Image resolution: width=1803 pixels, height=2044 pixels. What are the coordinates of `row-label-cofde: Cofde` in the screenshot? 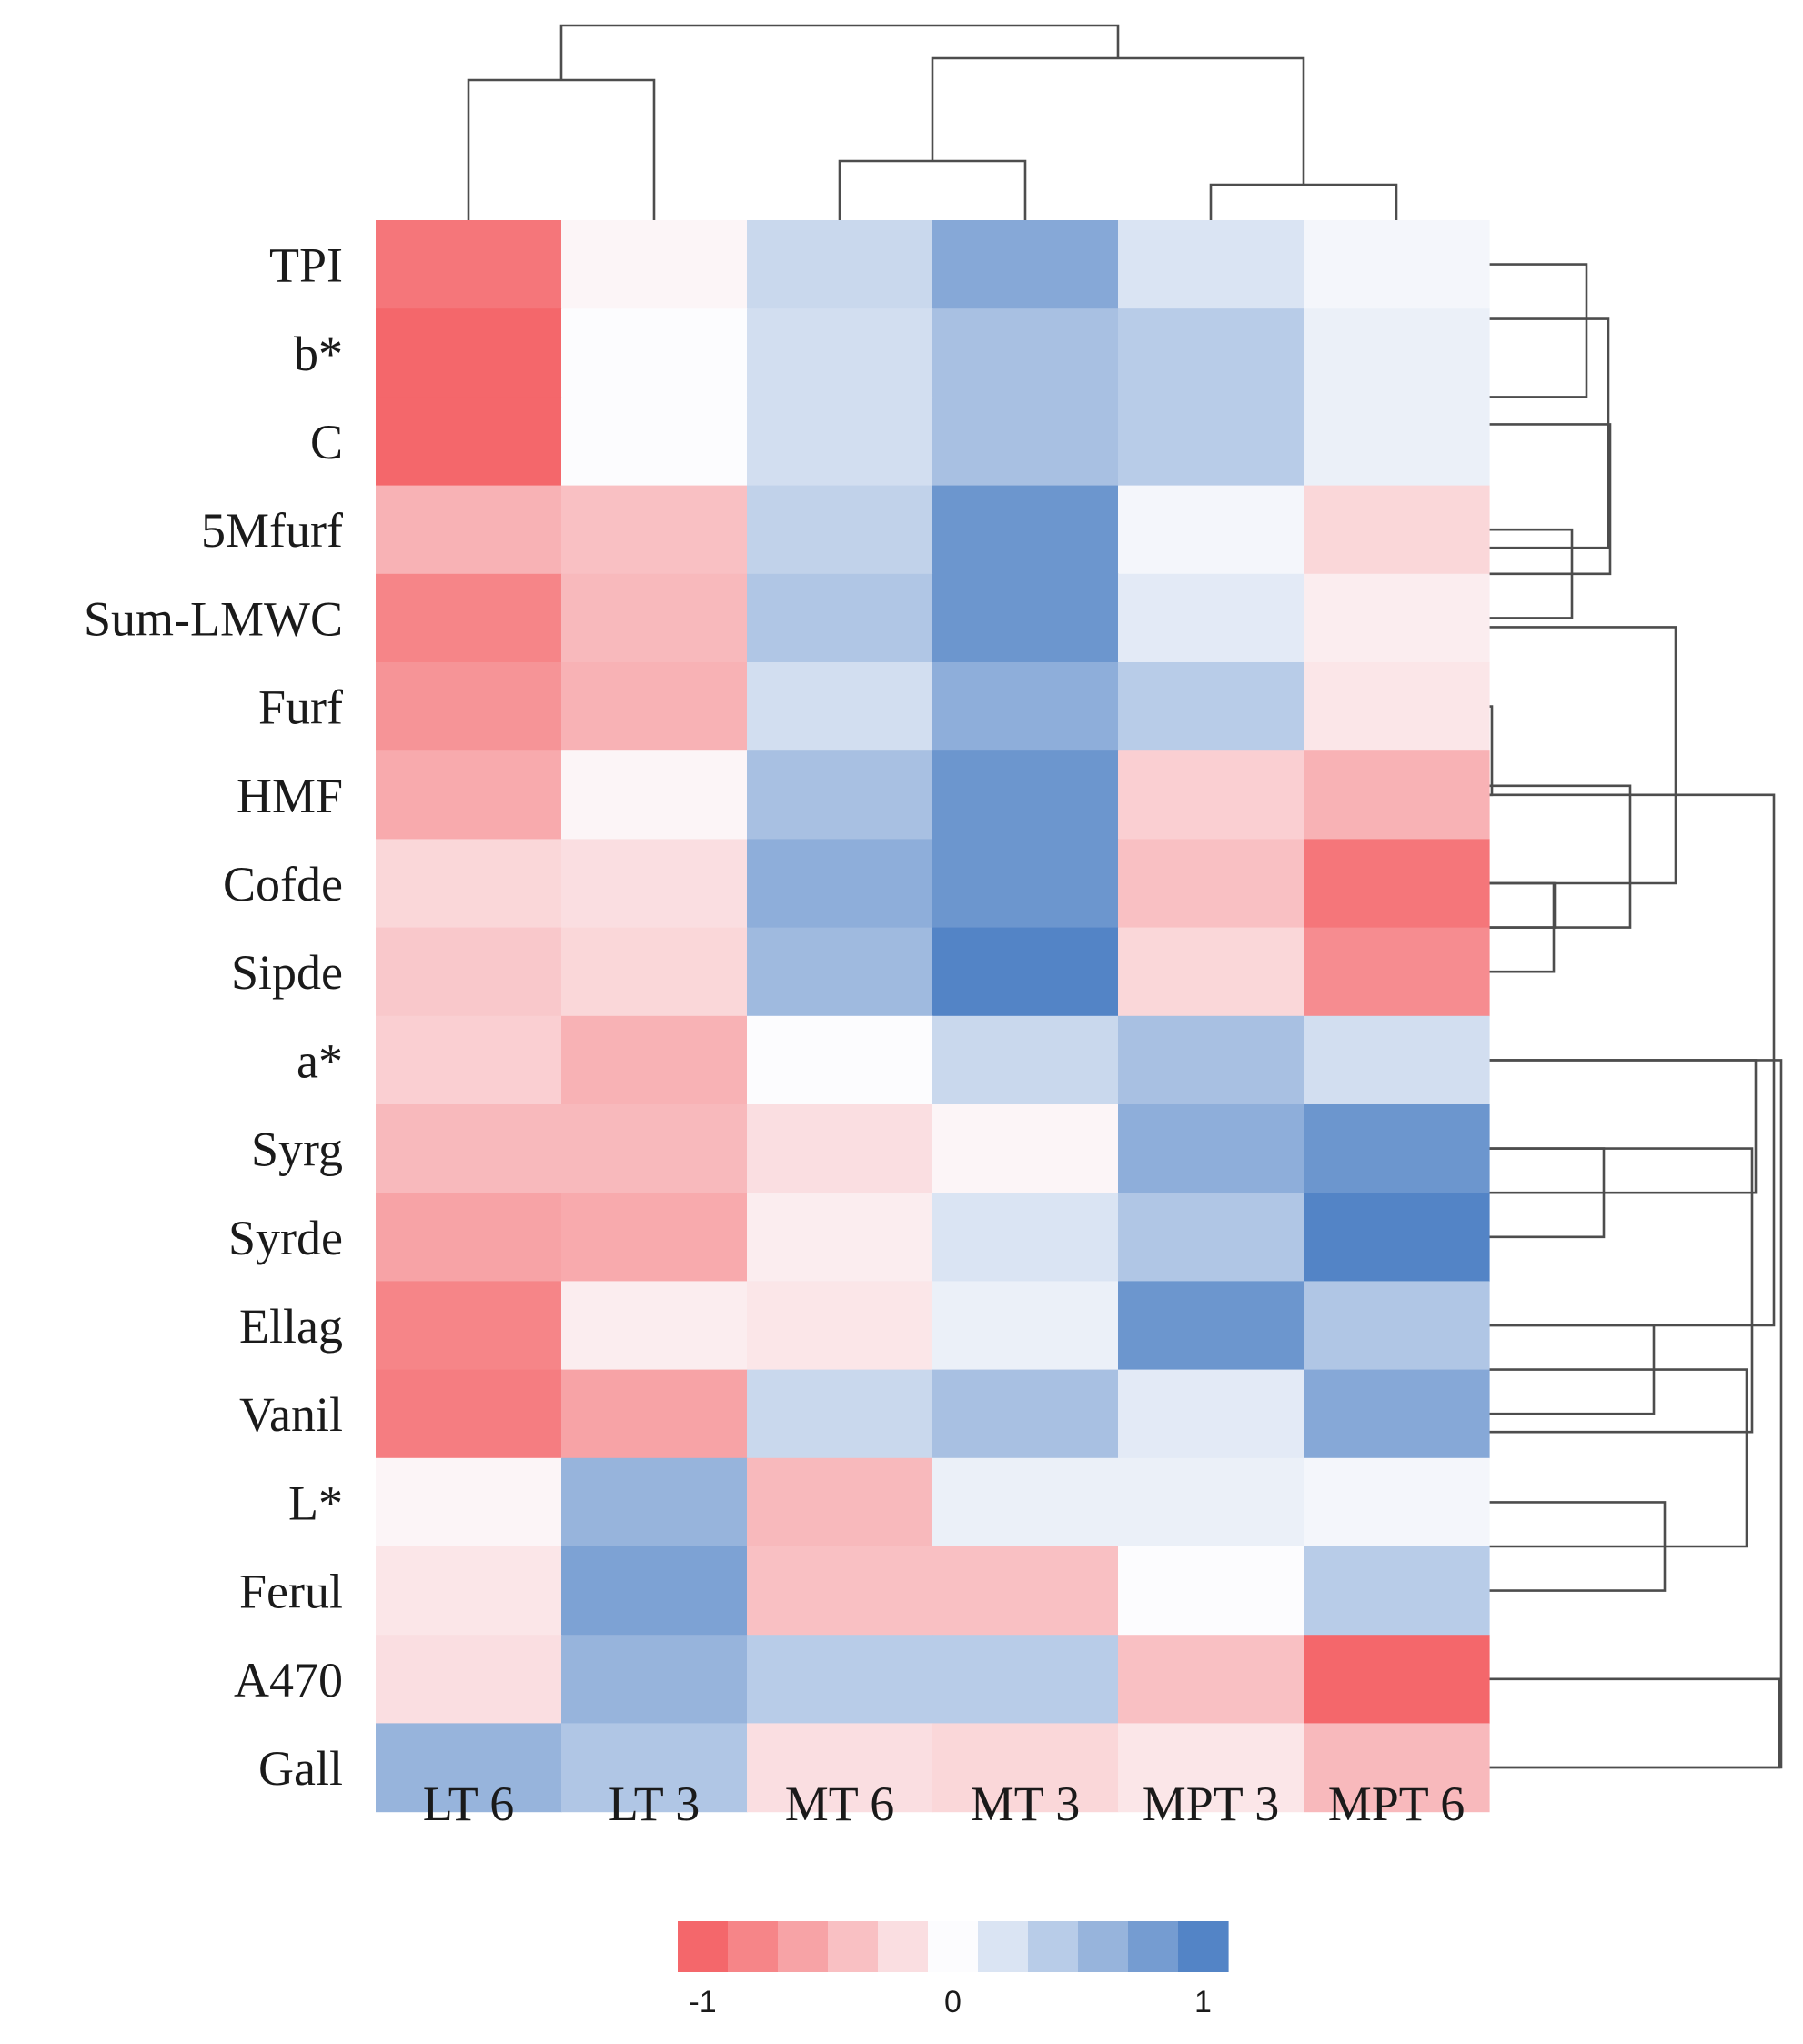 It's located at (283, 884).